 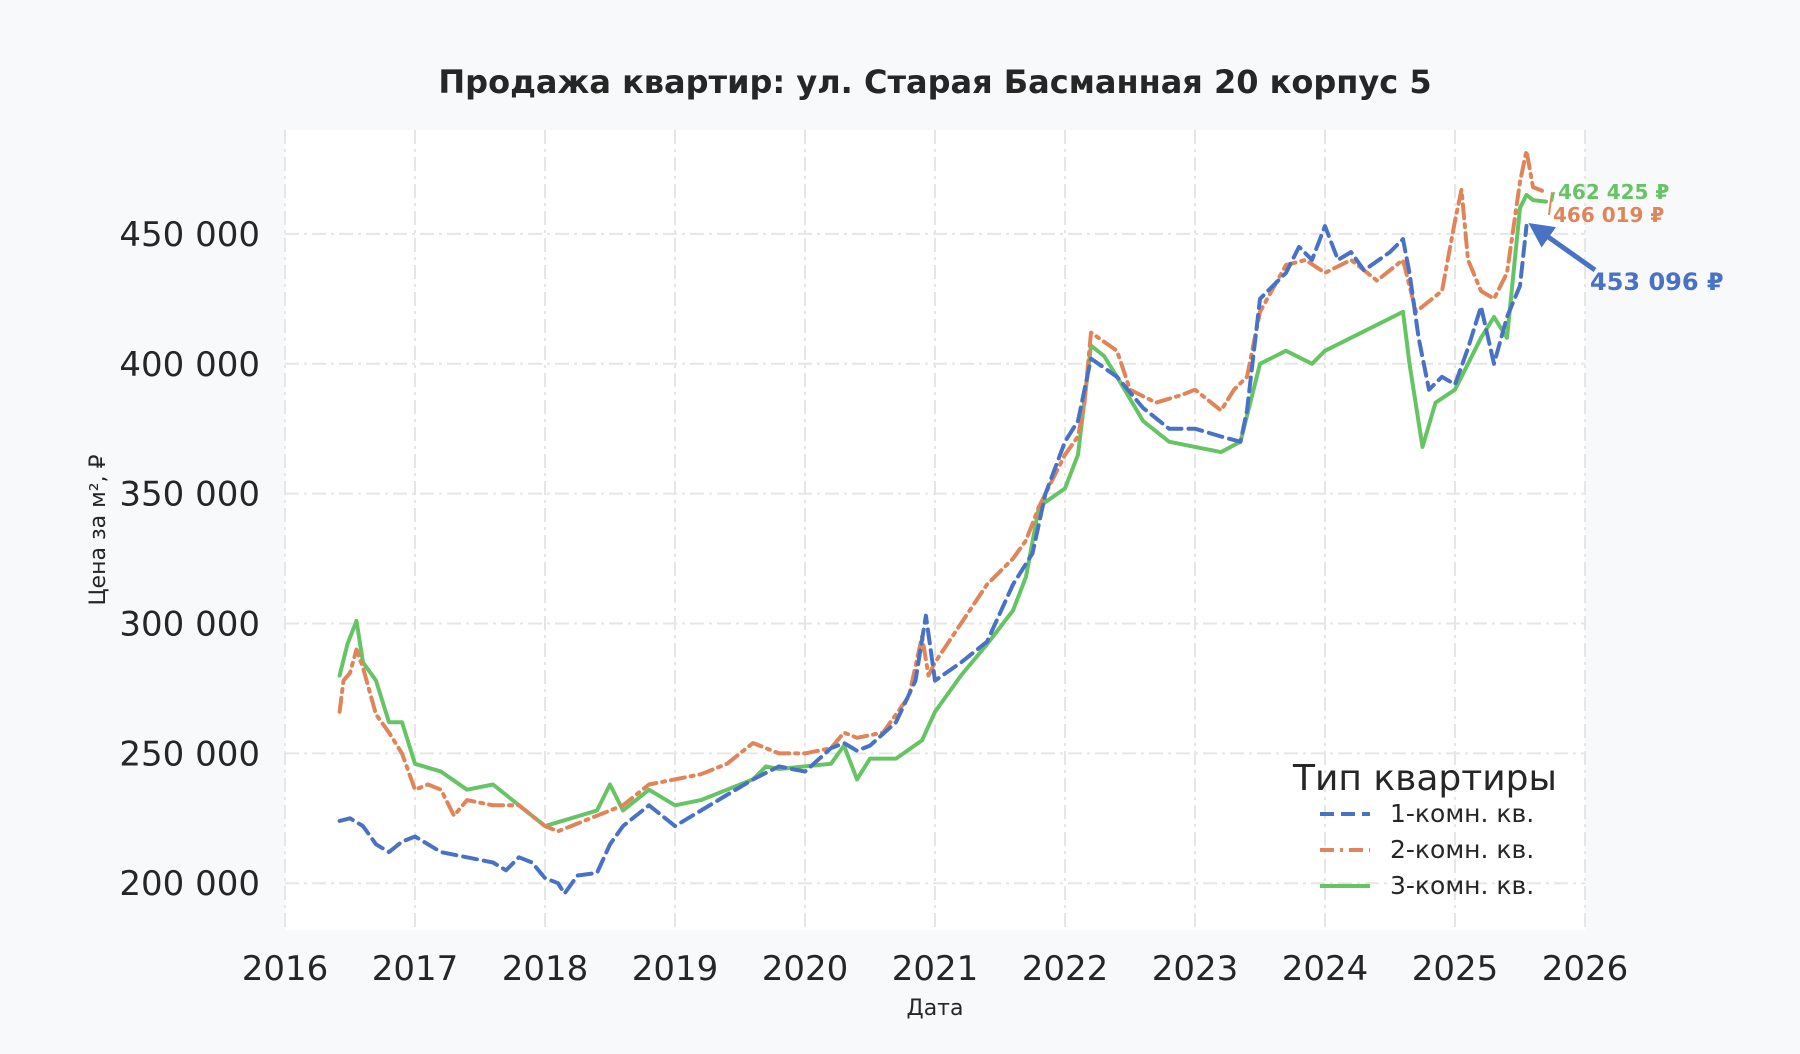 I want to click on legend-items: 1-комн. кв. 2-комн. кв. 3-комн. кв., so click(x=1427, y=849).